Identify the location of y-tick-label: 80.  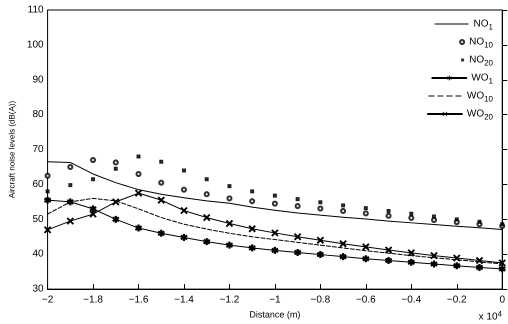
(38, 114).